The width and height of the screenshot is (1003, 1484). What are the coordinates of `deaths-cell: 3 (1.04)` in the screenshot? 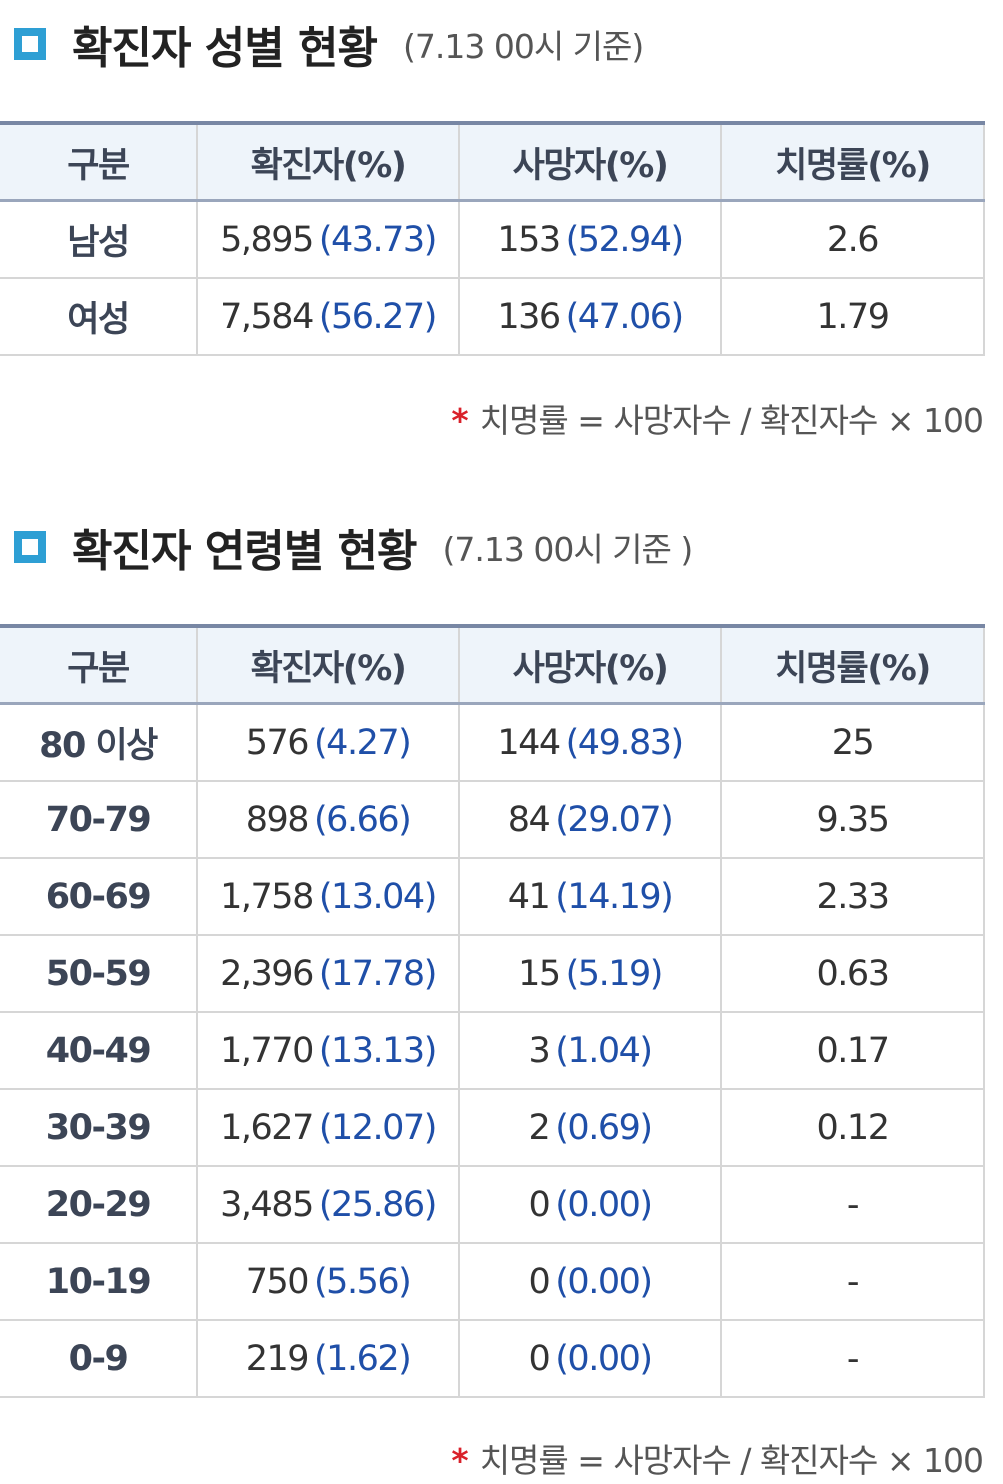 It's located at (590, 1051).